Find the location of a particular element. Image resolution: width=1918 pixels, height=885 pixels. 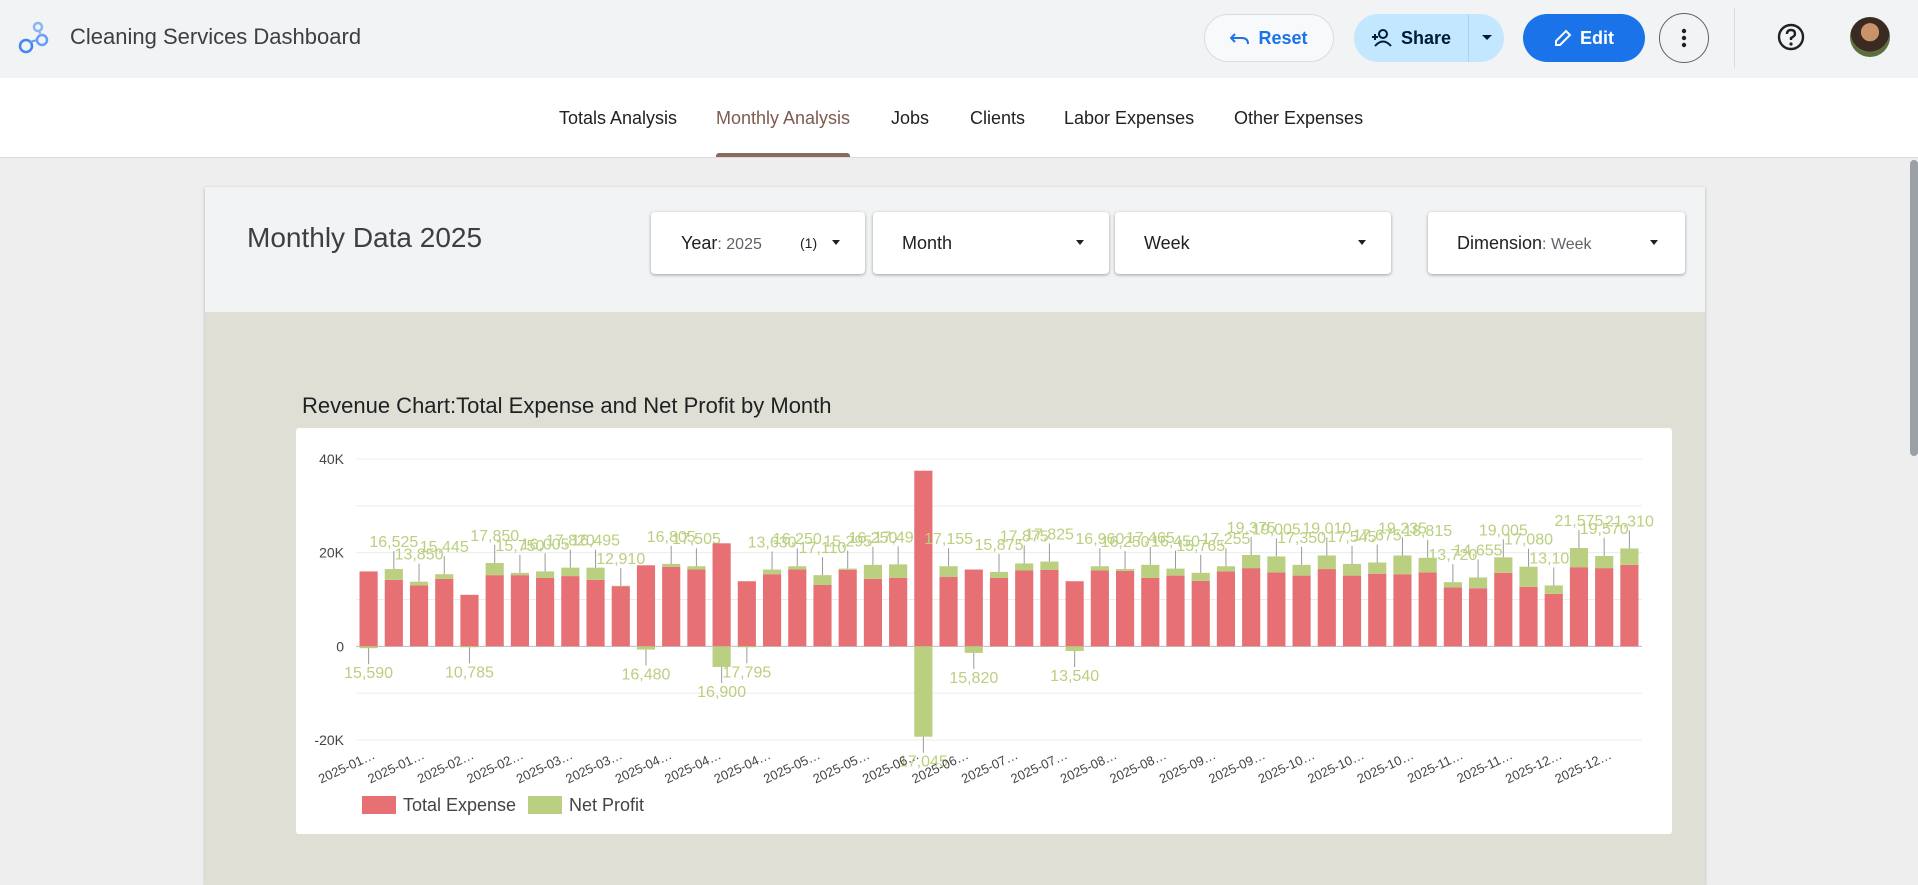

week-filter: Week is located at coordinates (1253, 243).